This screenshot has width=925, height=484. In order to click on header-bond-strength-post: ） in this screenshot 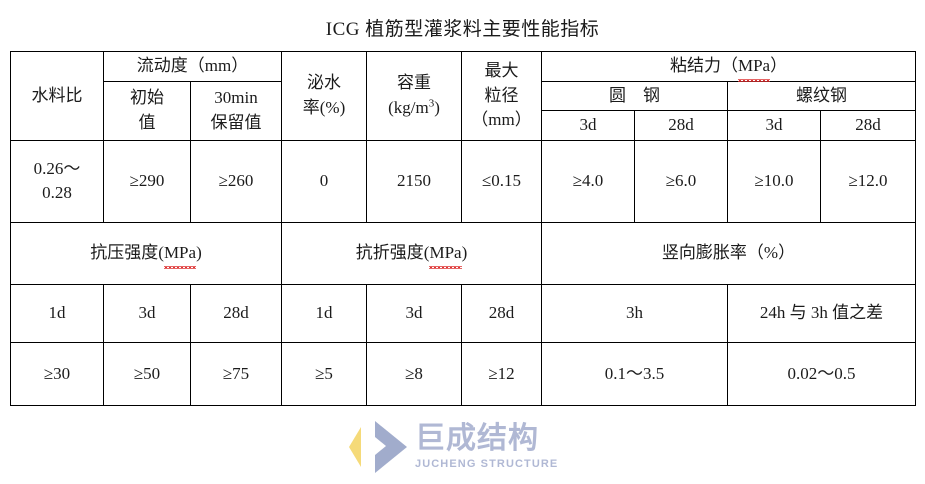, I will do `click(779, 65)`.